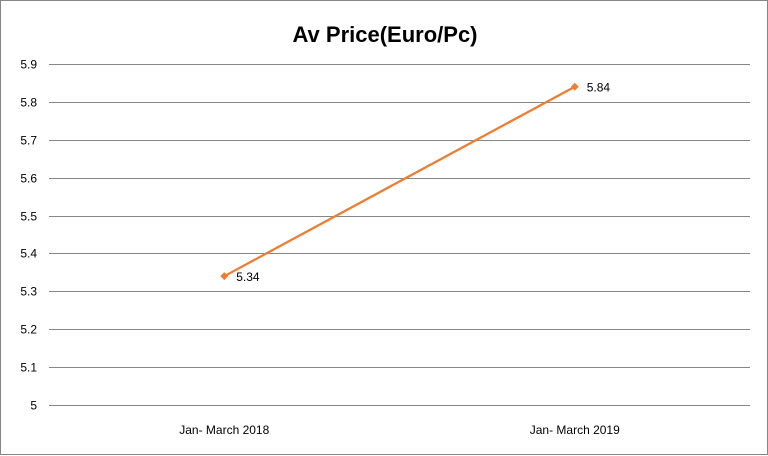 The height and width of the screenshot is (456, 768). I want to click on y-tick-label: 5.6, so click(28, 179).